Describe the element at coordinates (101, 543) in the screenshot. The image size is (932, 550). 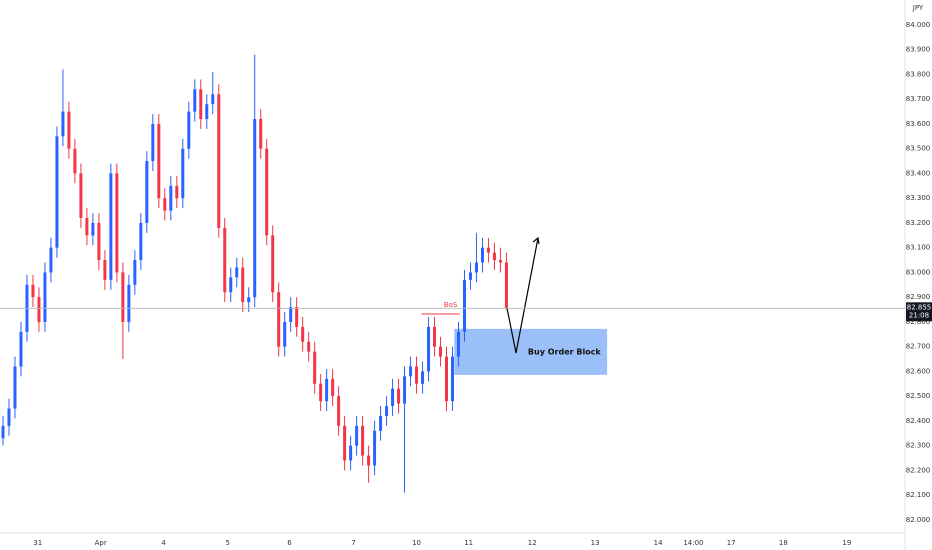
I see `x-tick-label: Apr` at that location.